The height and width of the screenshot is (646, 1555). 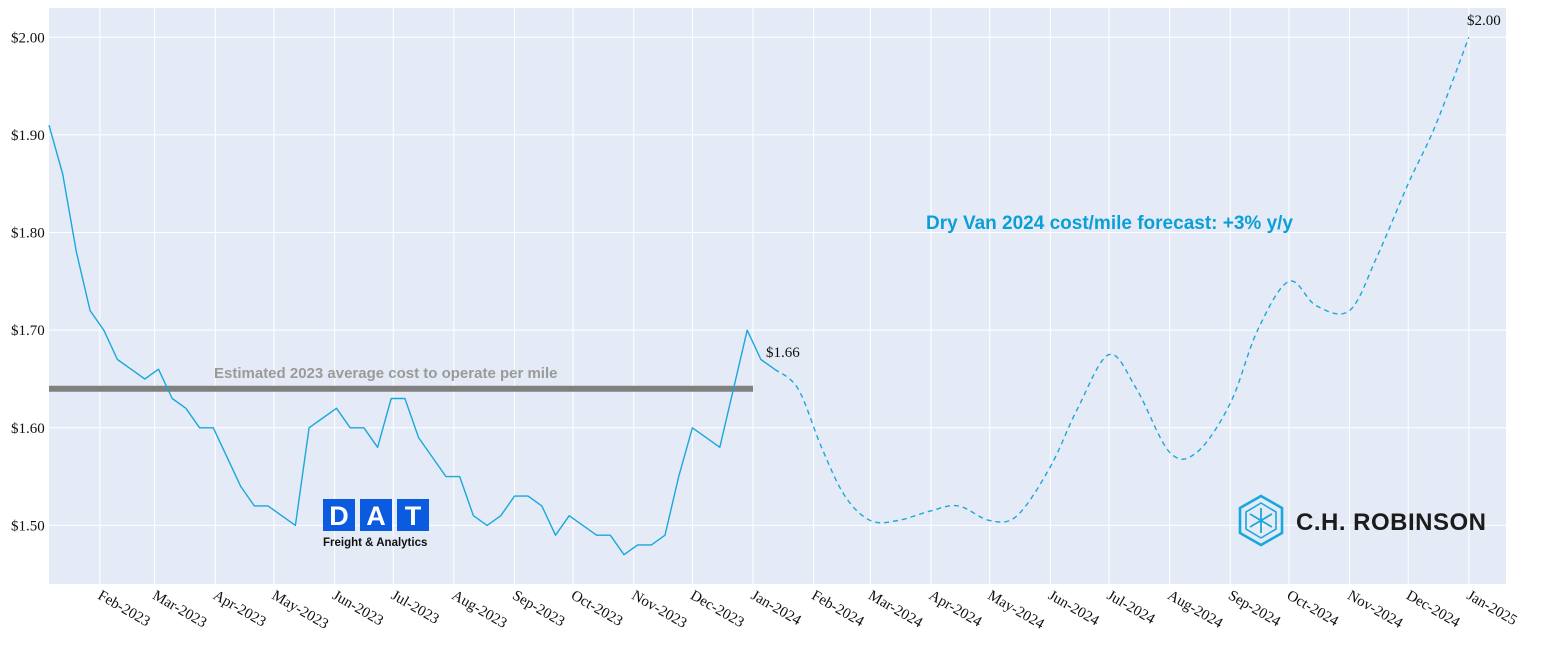 What do you see at coordinates (358, 609) in the screenshot?
I see `x-tick-label-jun-2023: Jun-2023` at bounding box center [358, 609].